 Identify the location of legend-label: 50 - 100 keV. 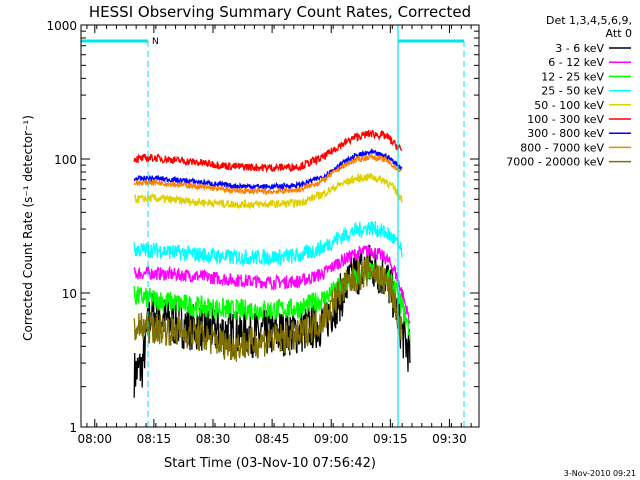
(569, 105).